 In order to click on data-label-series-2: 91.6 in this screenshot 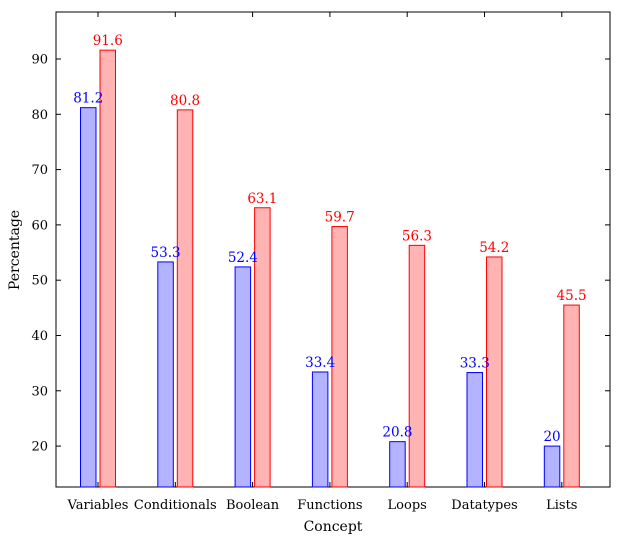, I will do `click(108, 41)`.